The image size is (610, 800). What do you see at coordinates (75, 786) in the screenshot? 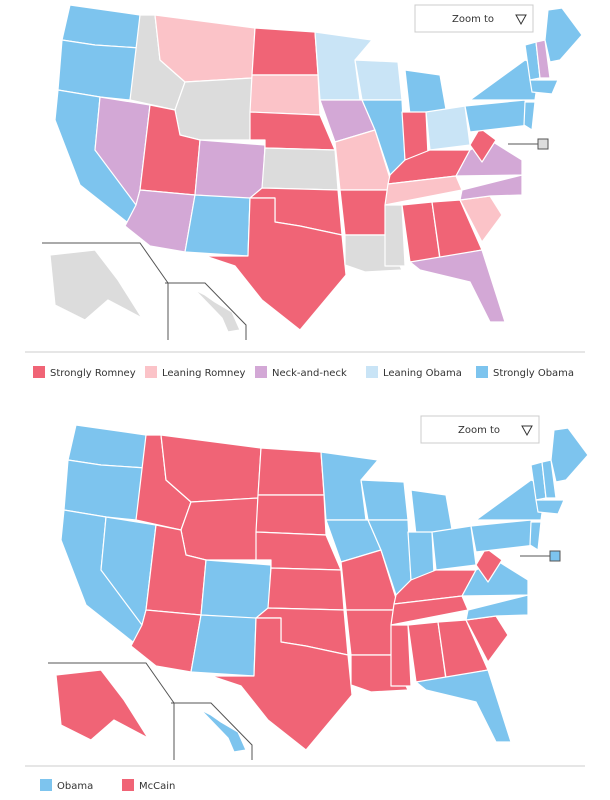
I see `legend-label: Obama` at bounding box center [75, 786].